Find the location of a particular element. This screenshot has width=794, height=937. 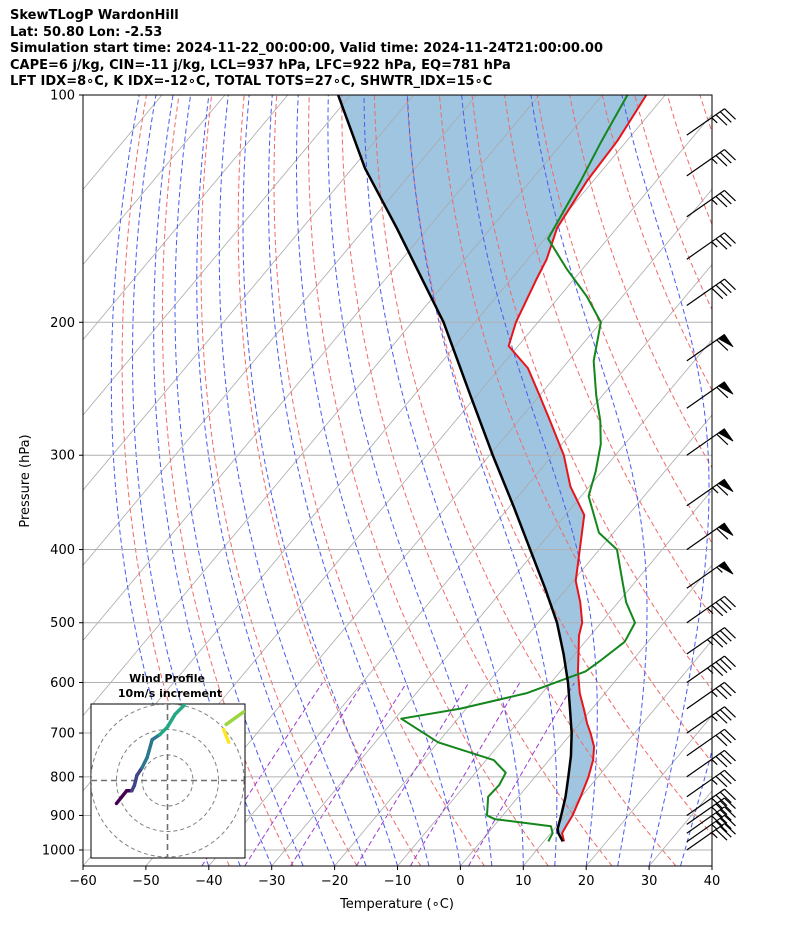

x-tick-label: 20 is located at coordinates (586, 881).